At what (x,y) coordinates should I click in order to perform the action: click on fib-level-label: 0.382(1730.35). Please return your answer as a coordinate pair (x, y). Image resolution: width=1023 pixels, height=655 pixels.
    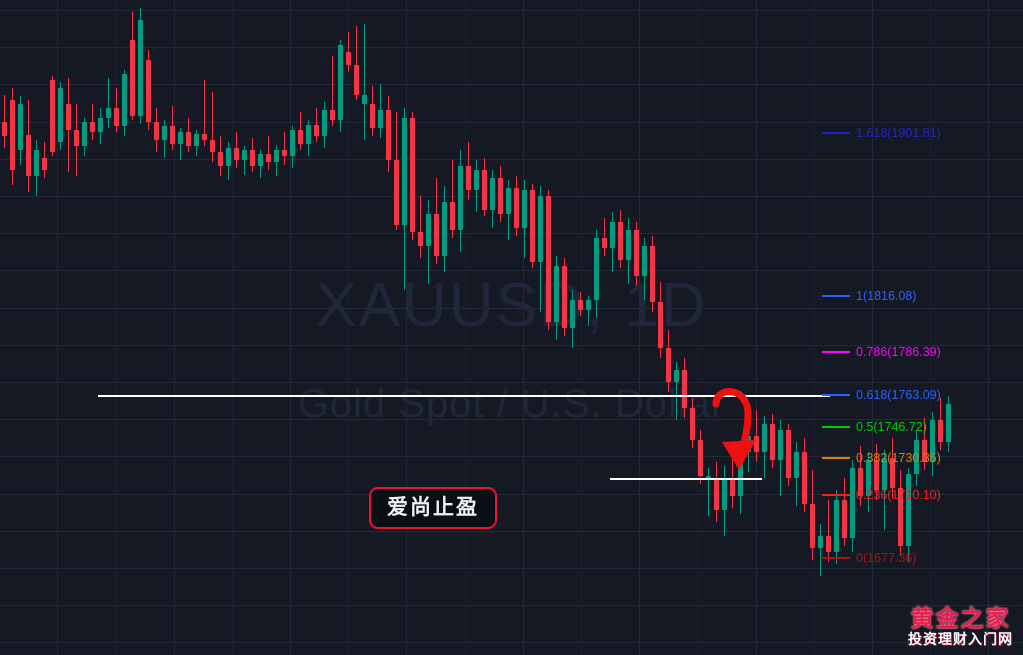
    Looking at the image, I should click on (898, 458).